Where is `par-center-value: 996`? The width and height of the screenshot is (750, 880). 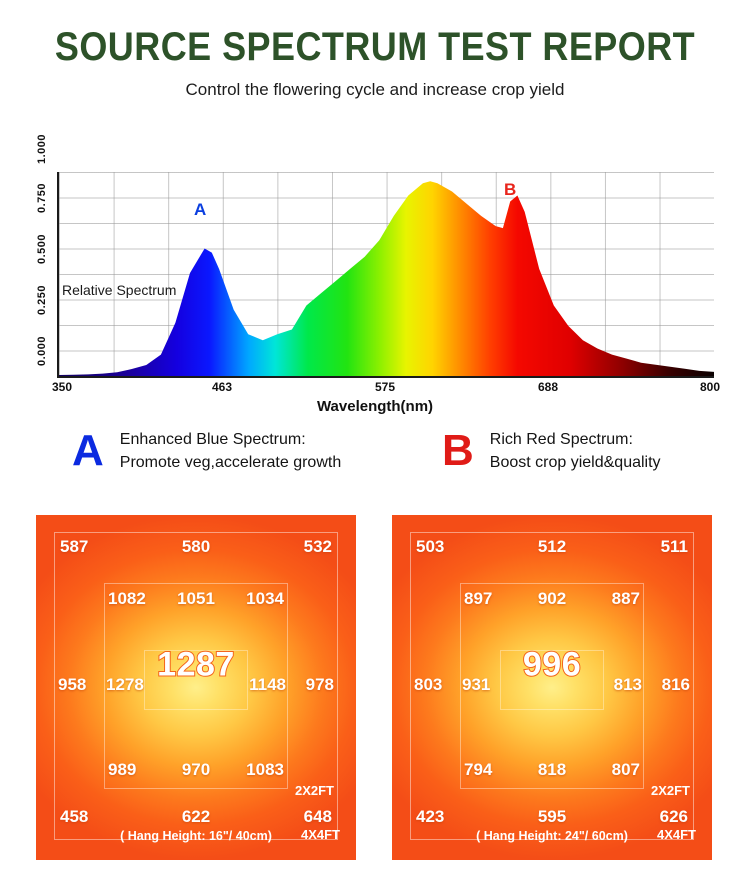
par-center-value: 996 is located at coordinates (552, 665).